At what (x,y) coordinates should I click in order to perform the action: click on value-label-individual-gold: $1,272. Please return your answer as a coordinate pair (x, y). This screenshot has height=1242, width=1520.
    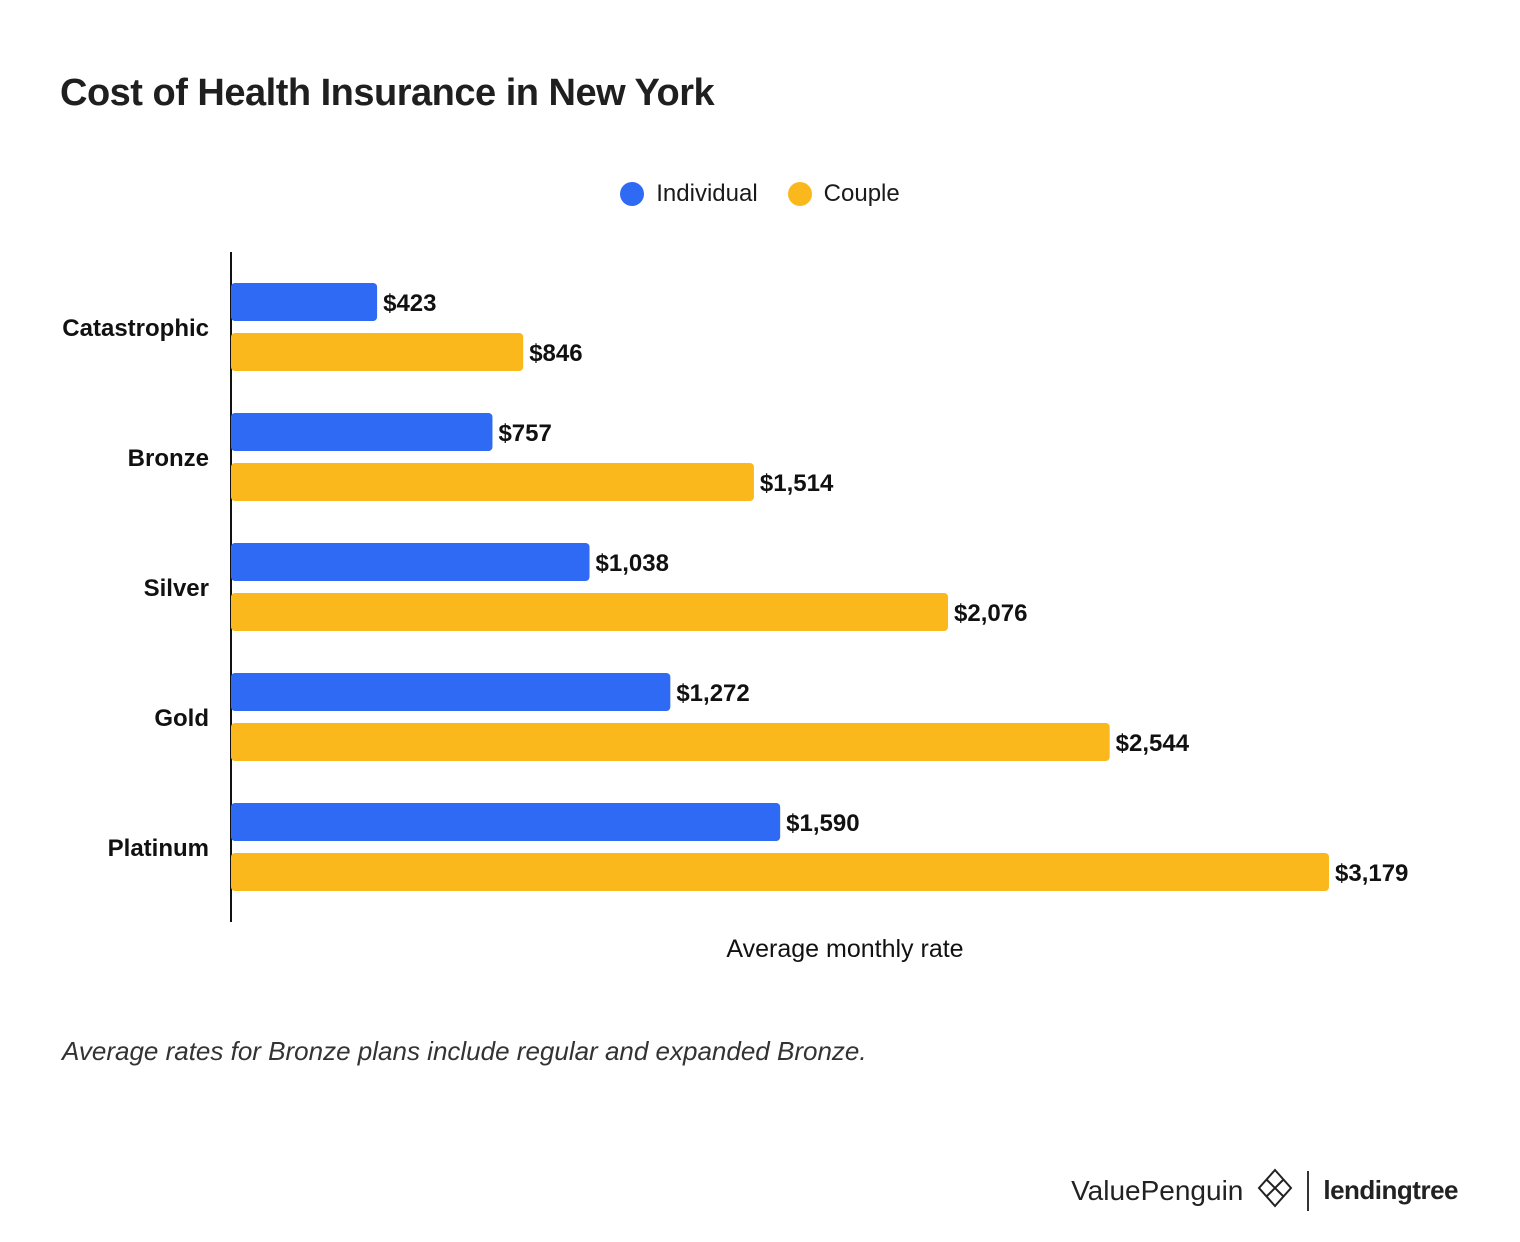
    Looking at the image, I should click on (712, 693).